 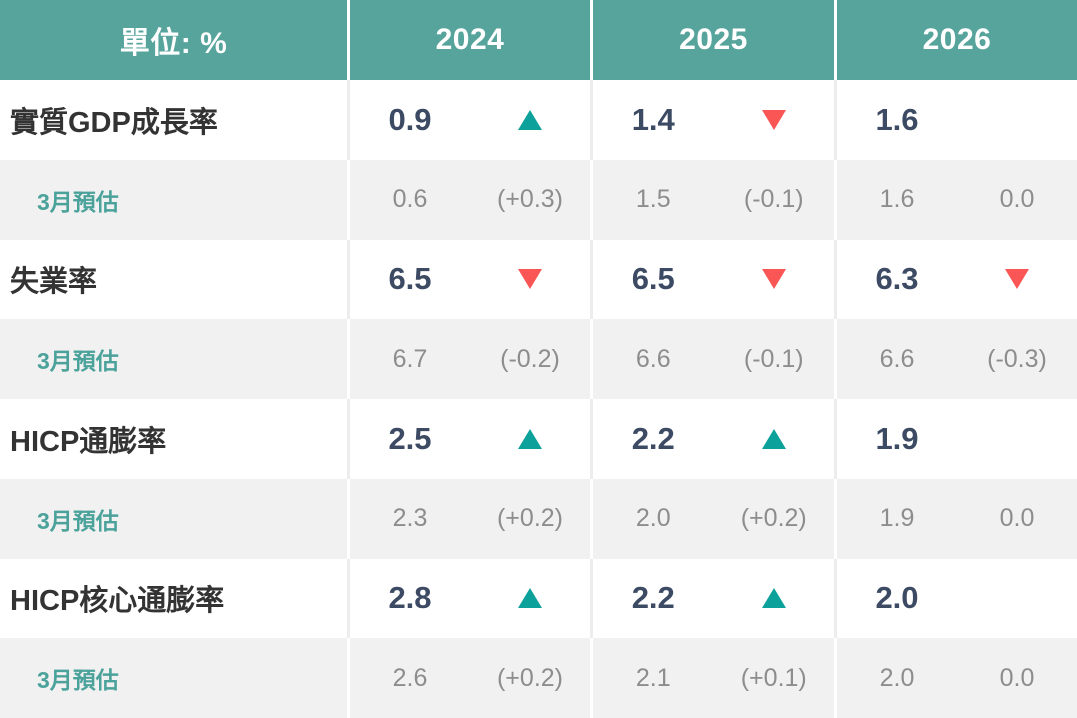 What do you see at coordinates (955, 439) in the screenshot?
I see `value-cell-2026: 1.9` at bounding box center [955, 439].